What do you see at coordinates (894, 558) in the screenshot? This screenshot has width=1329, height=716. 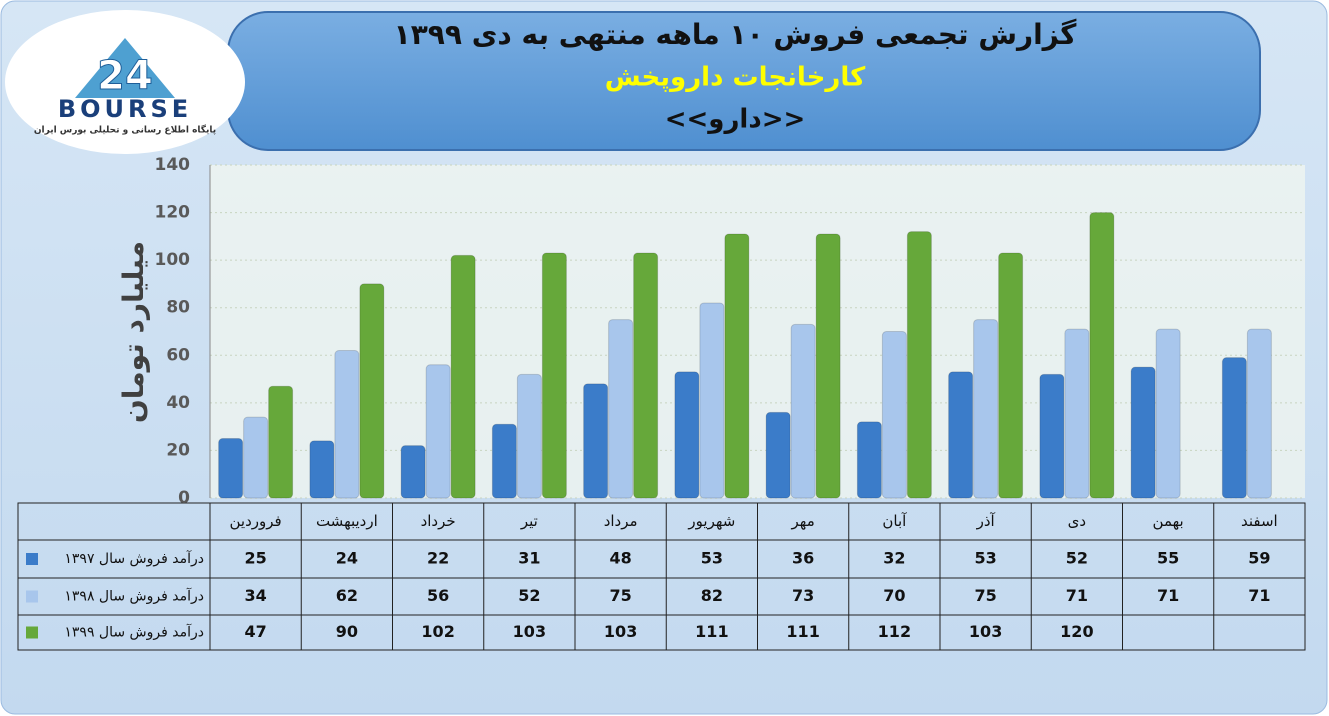 I see `table-value: 32` at bounding box center [894, 558].